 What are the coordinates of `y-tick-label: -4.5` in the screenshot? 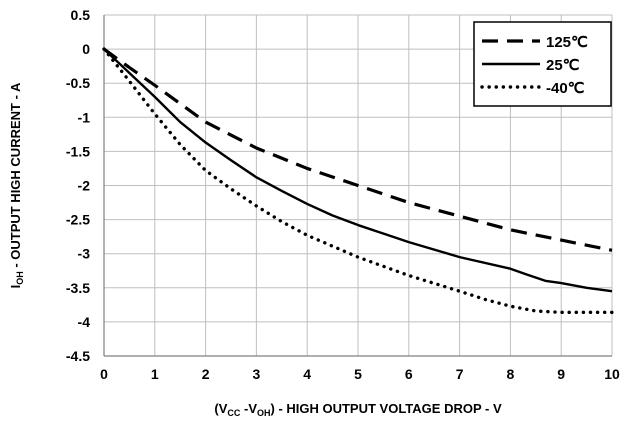 It's located at (78, 356).